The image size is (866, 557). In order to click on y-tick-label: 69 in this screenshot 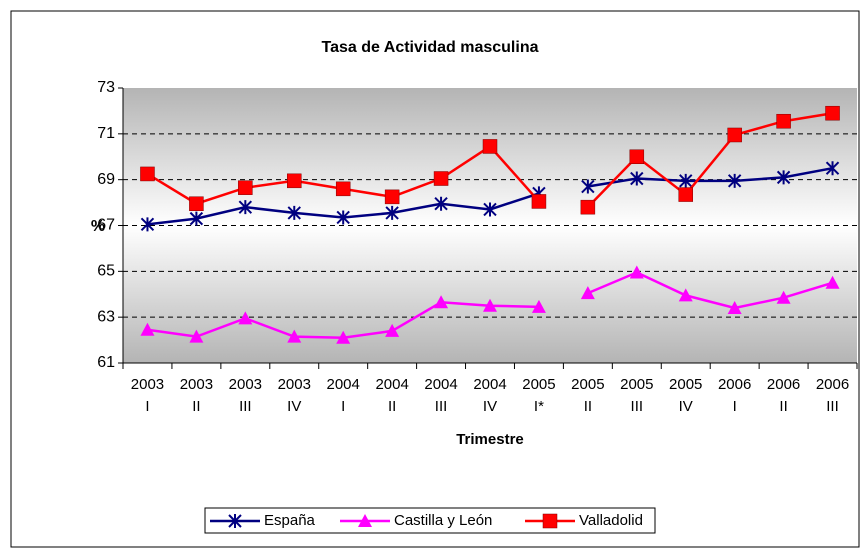, I will do `click(106, 179)`.